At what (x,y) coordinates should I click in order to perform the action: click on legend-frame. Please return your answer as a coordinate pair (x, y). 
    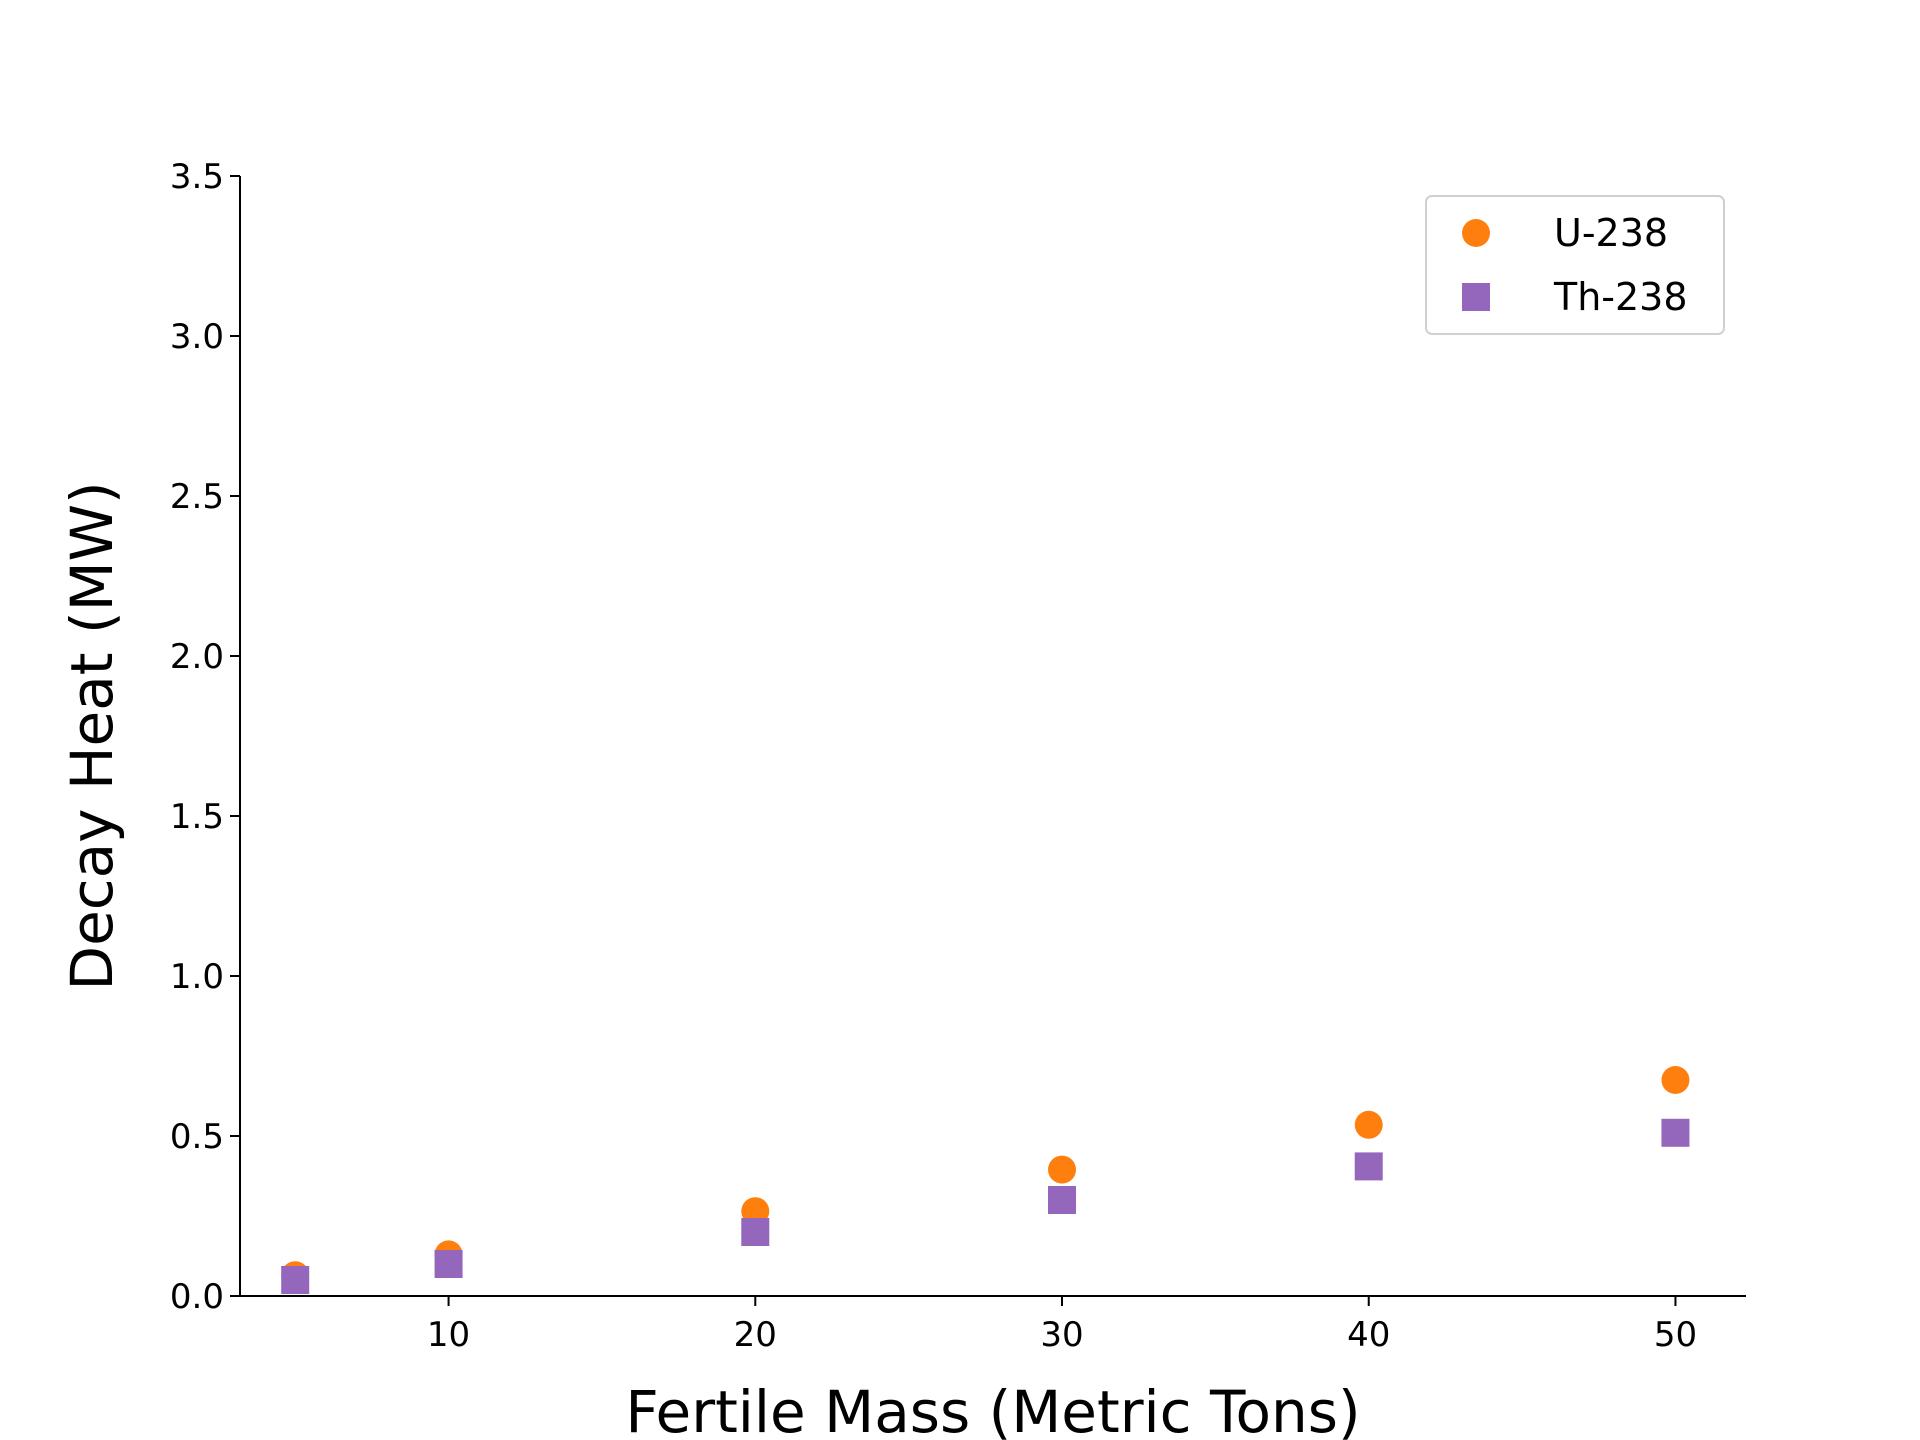
    Looking at the image, I should click on (1575, 265).